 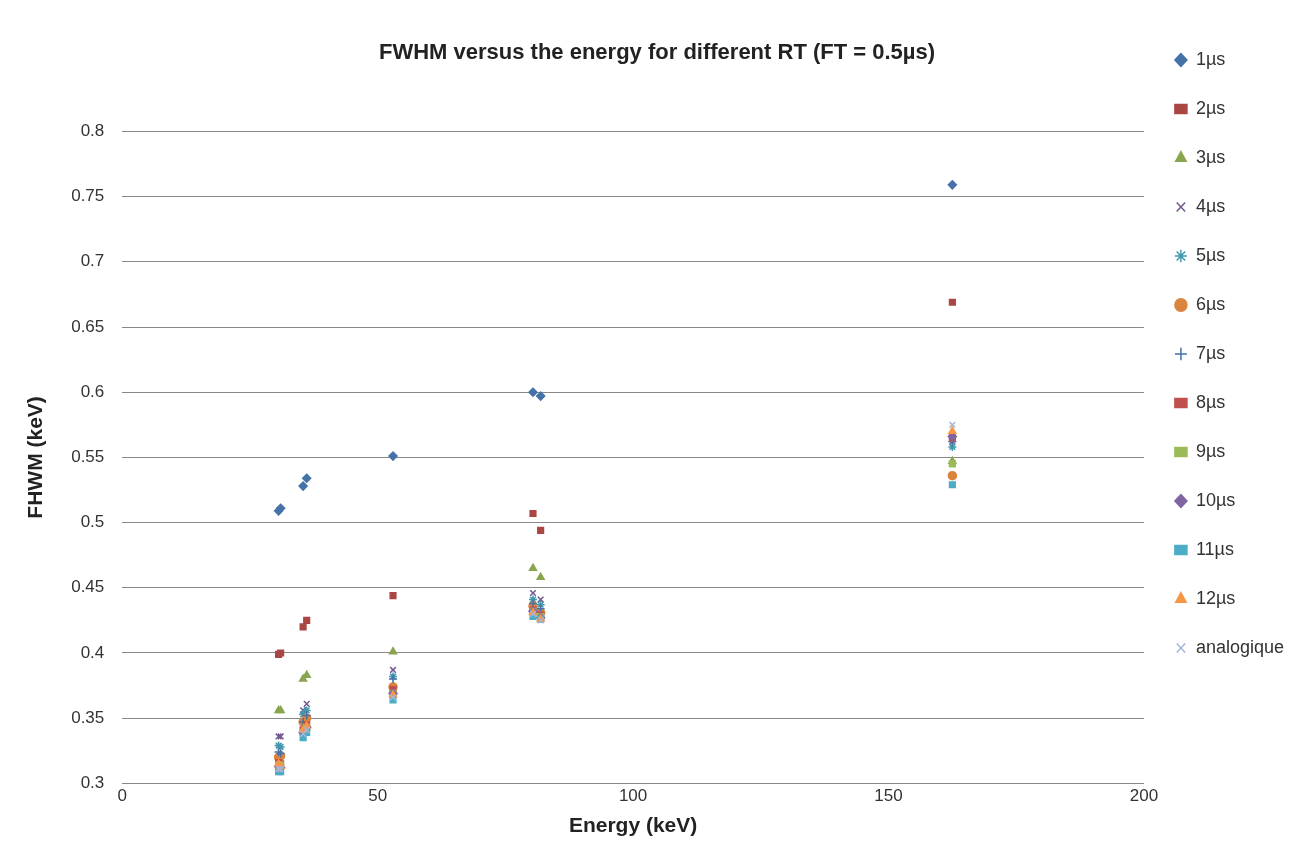 I want to click on x-axis-title: Energy (keV), so click(x=633, y=825).